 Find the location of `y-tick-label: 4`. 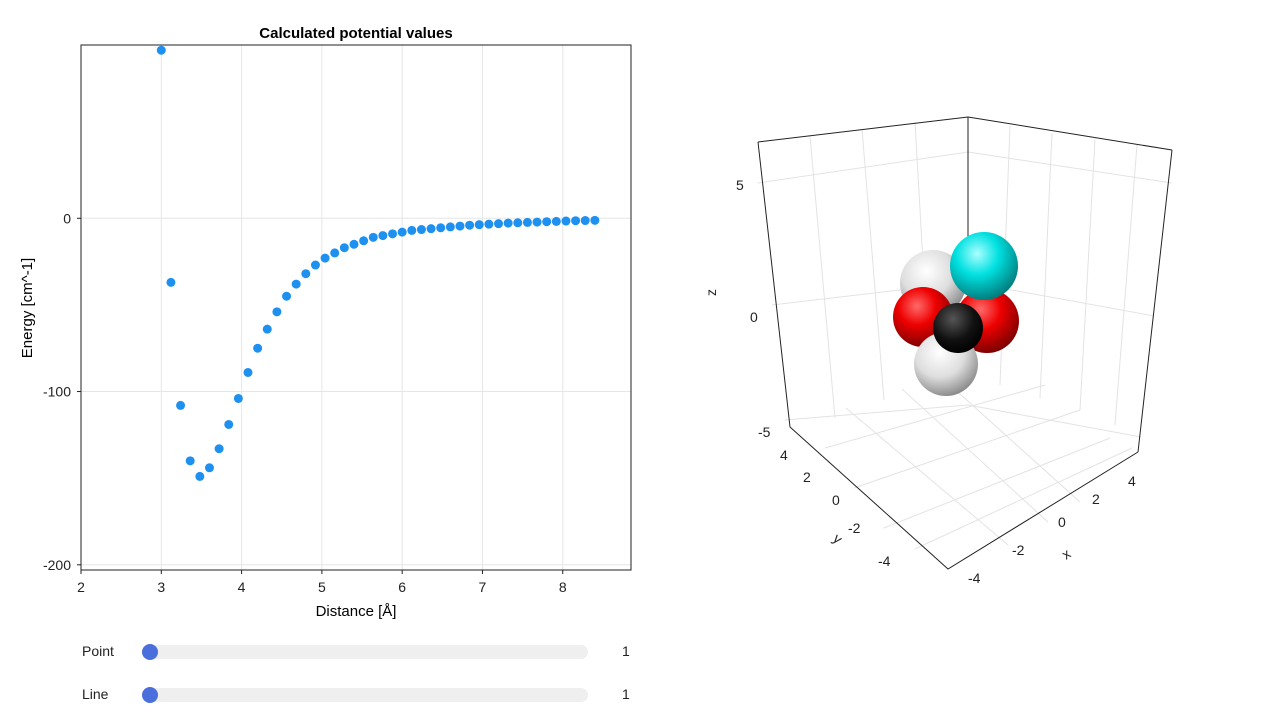

y-tick-label: 4 is located at coordinates (784, 455).